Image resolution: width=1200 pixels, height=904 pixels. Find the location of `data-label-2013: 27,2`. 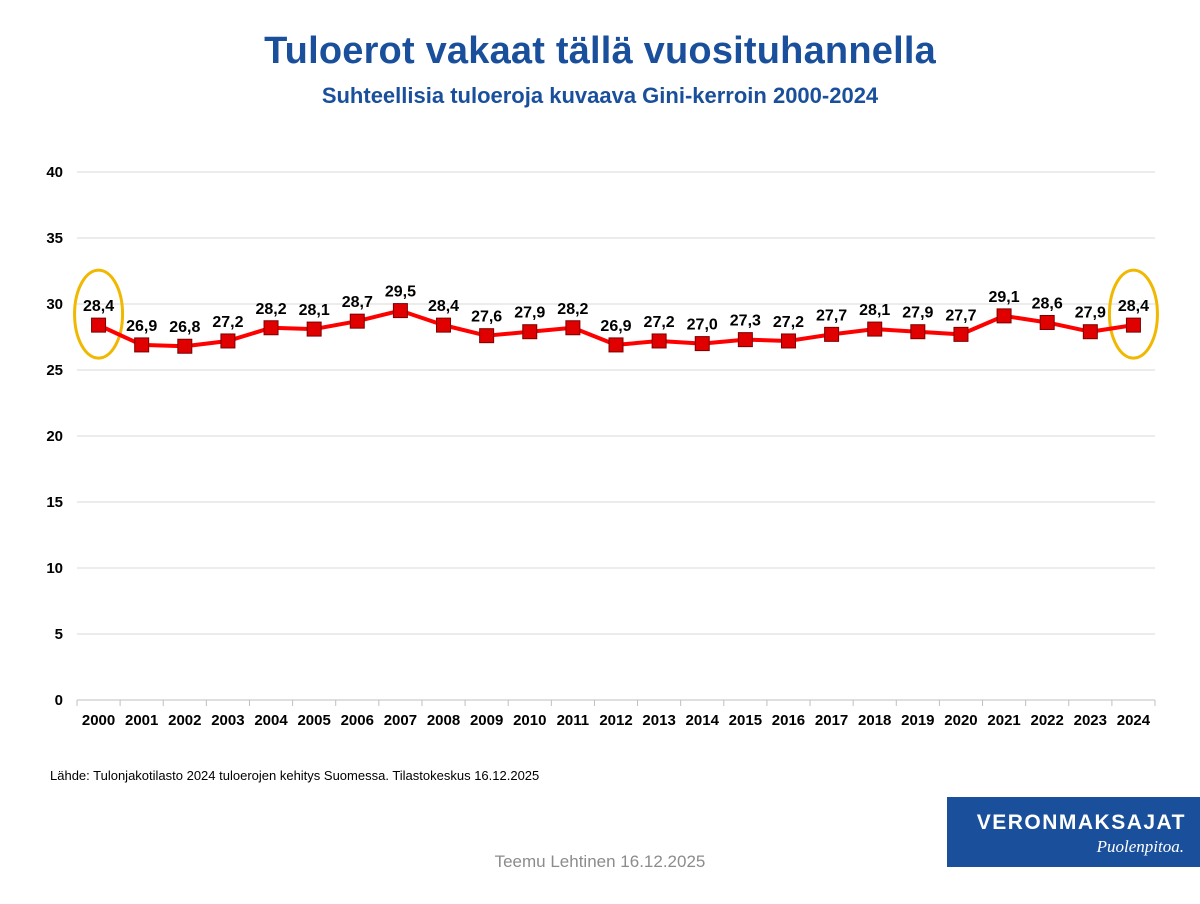

data-label-2013: 27,2 is located at coordinates (659, 322).